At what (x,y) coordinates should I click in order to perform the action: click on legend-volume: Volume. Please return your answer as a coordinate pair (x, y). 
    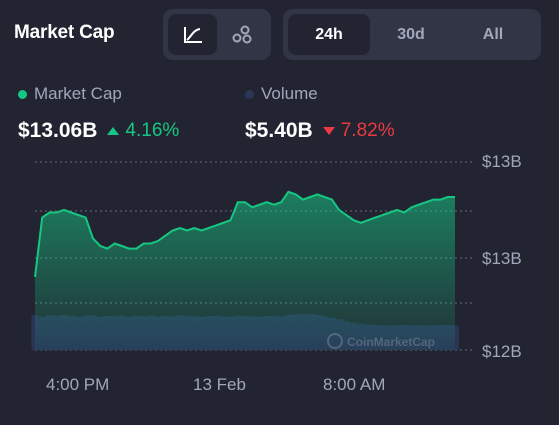
    Looking at the image, I should click on (281, 94).